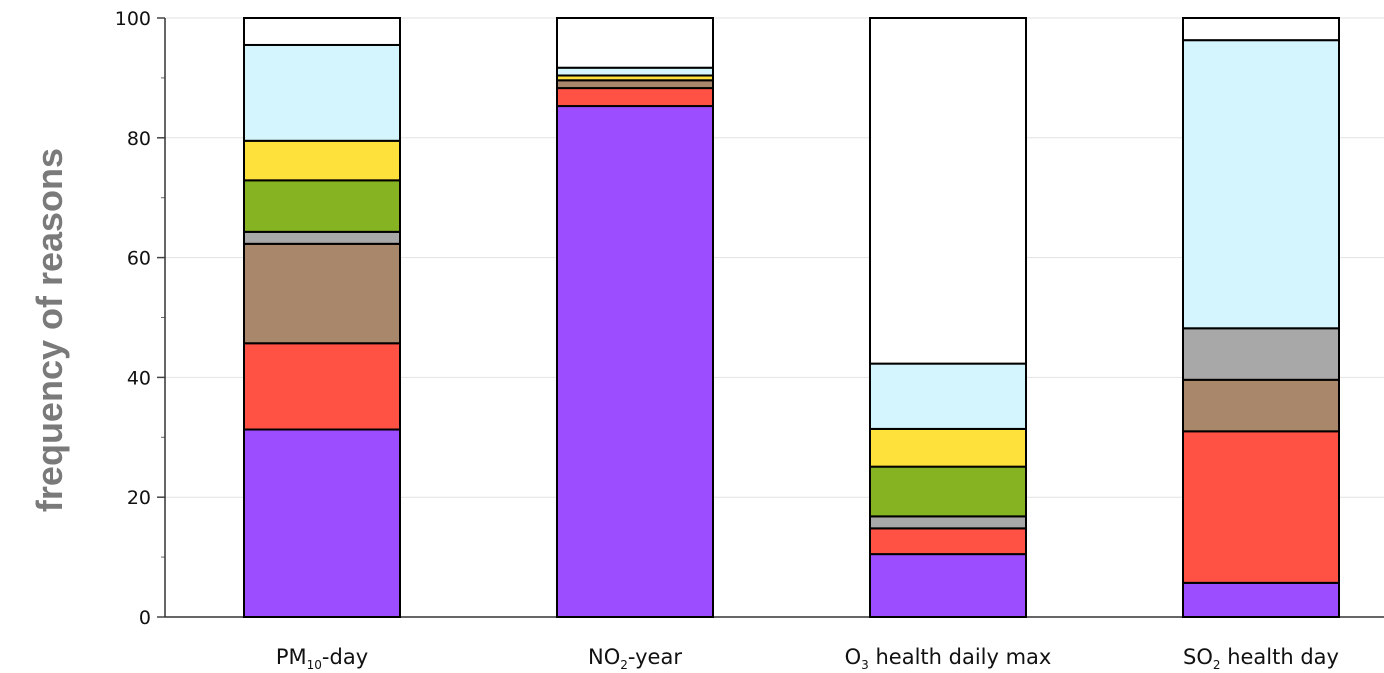  I want to click on x-category-label: PM10-day, so click(322, 658).